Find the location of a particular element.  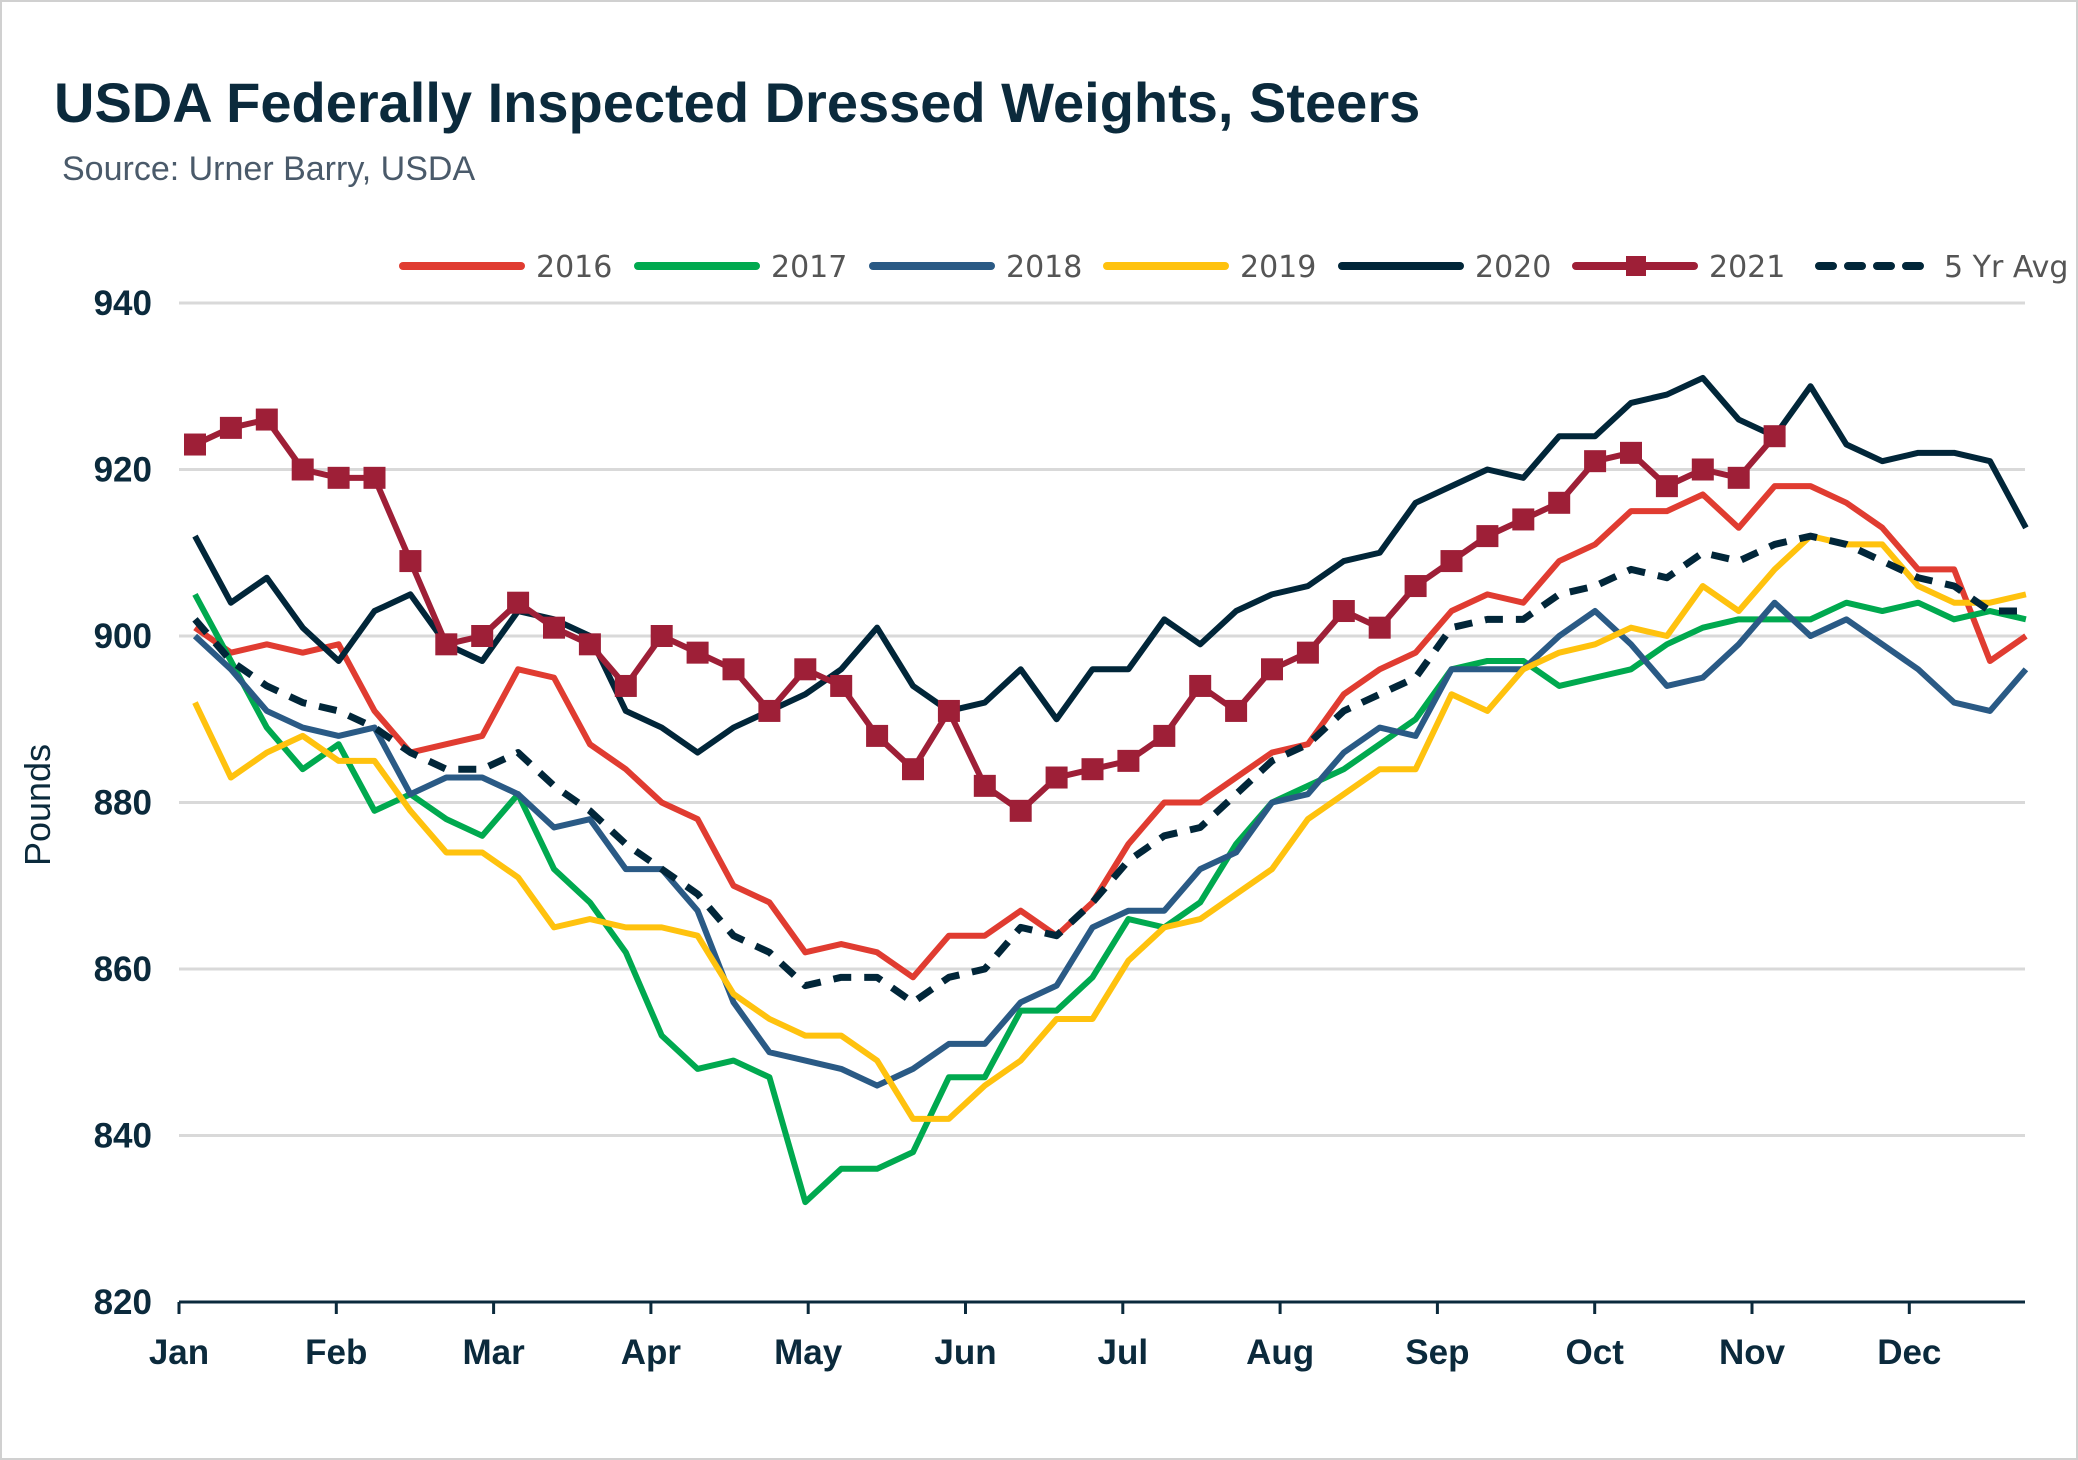

y-tick-label: 900 is located at coordinates (123, 636).